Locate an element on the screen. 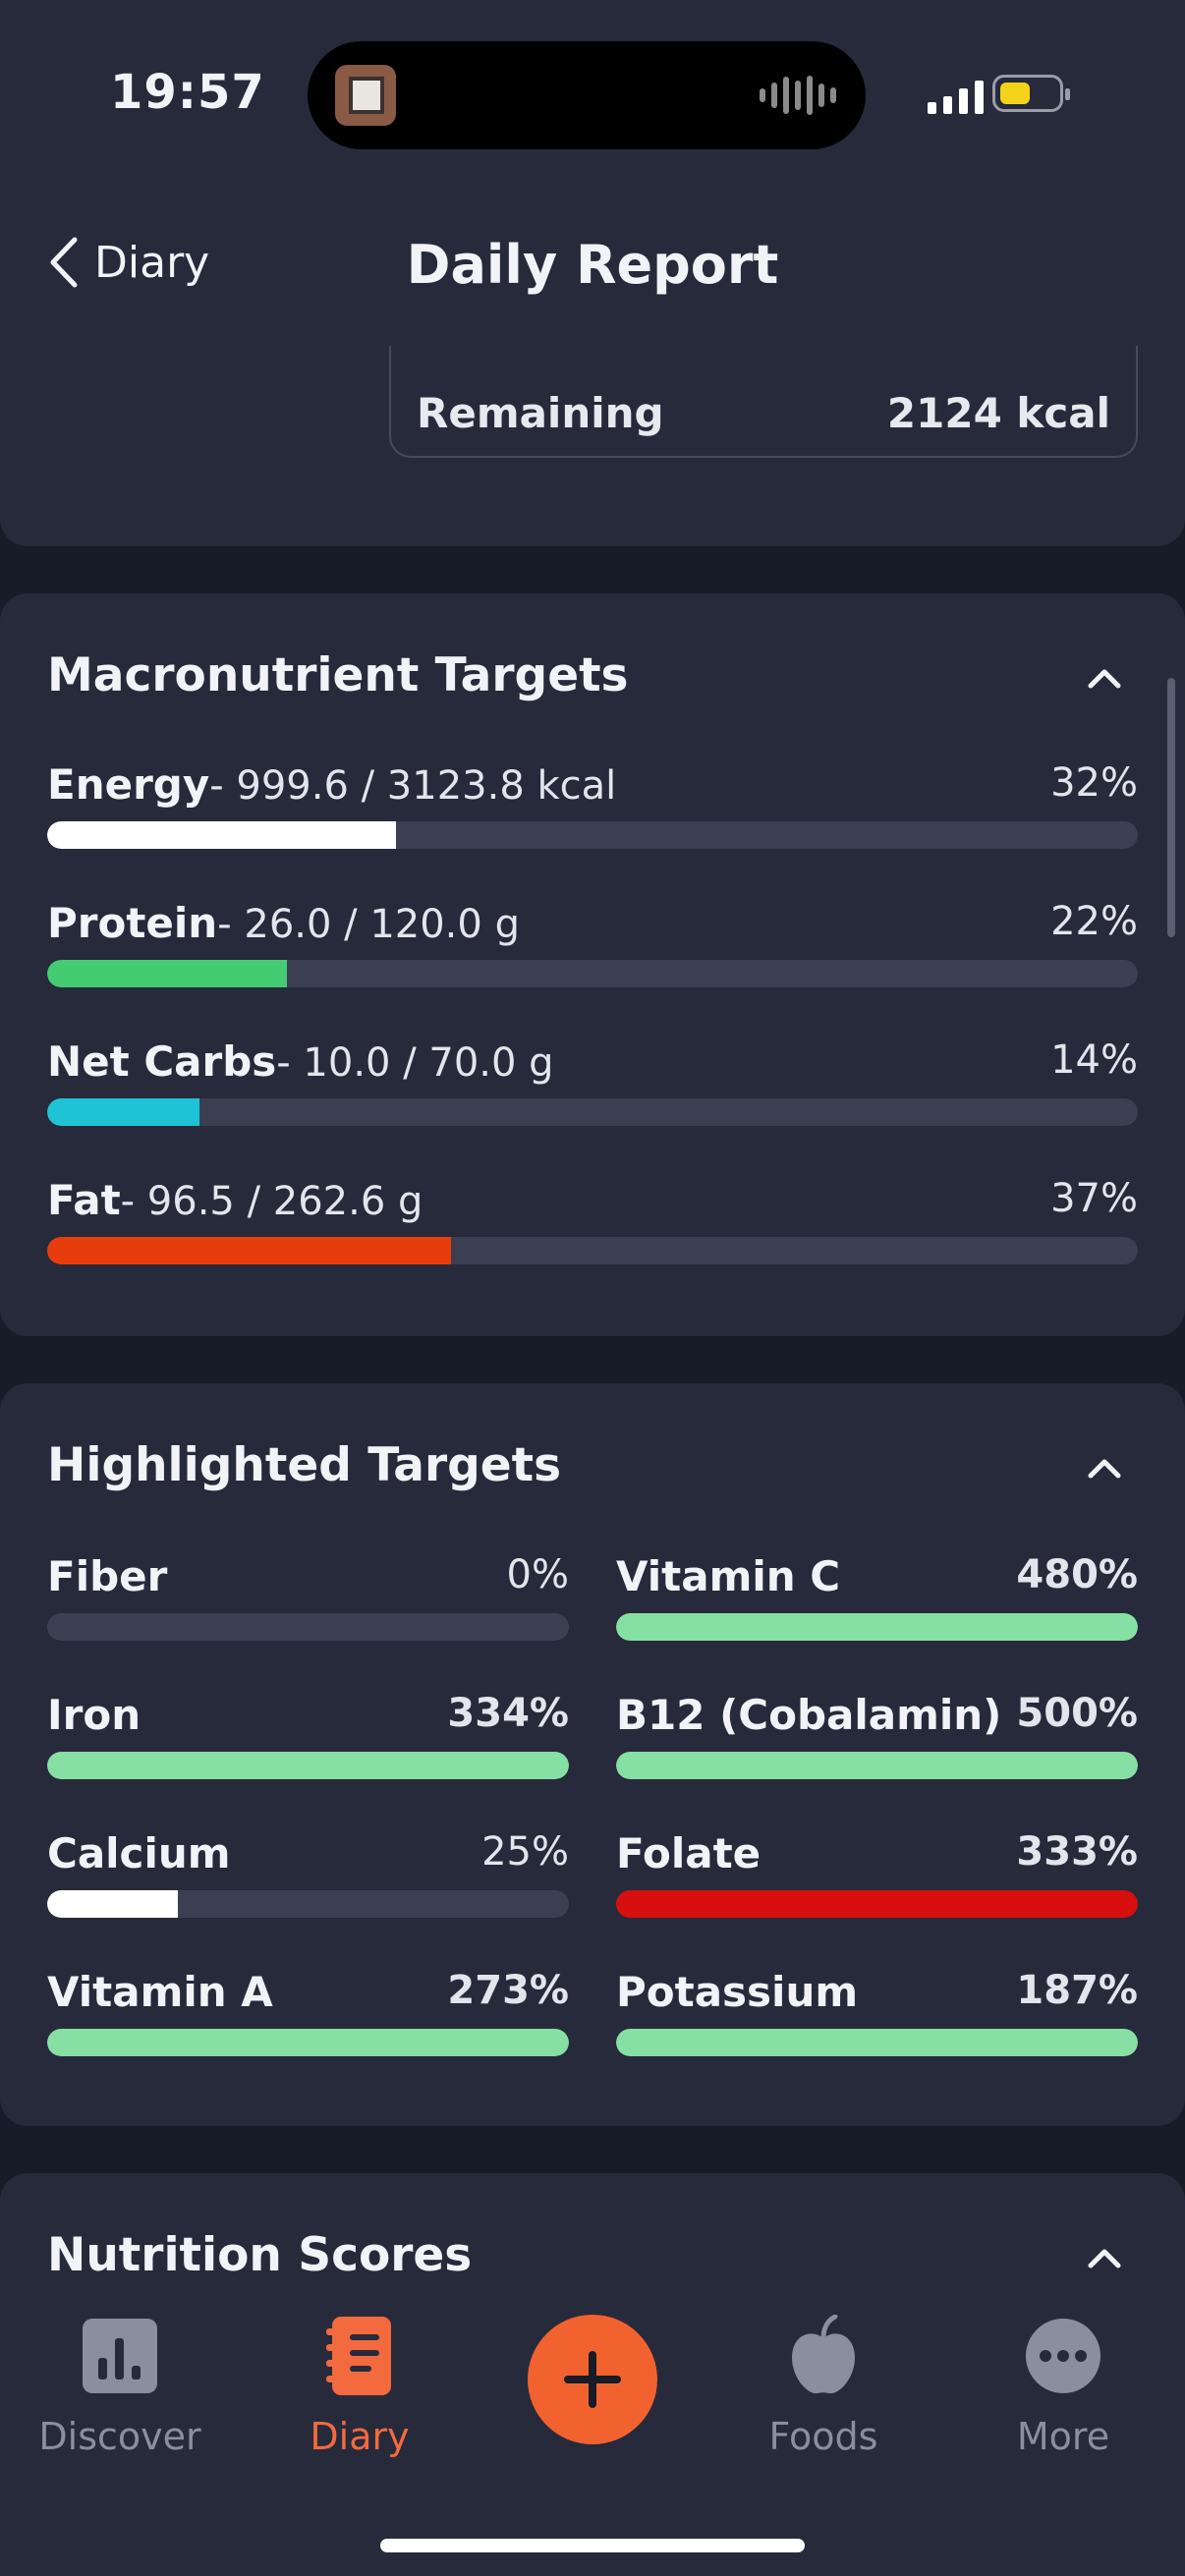 This screenshot has width=1185, height=2576. tab-foods: Foods is located at coordinates (823, 2386).